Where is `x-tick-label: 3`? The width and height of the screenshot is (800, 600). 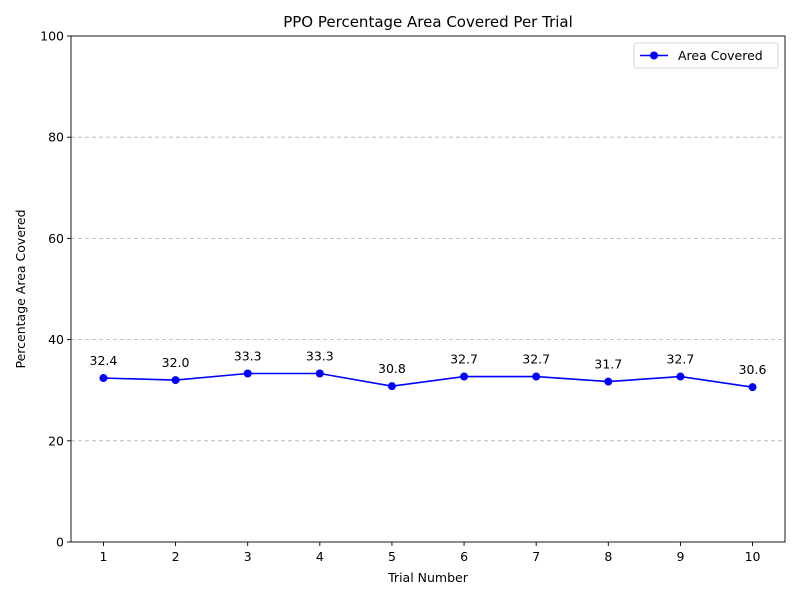 x-tick-label: 3 is located at coordinates (248, 556).